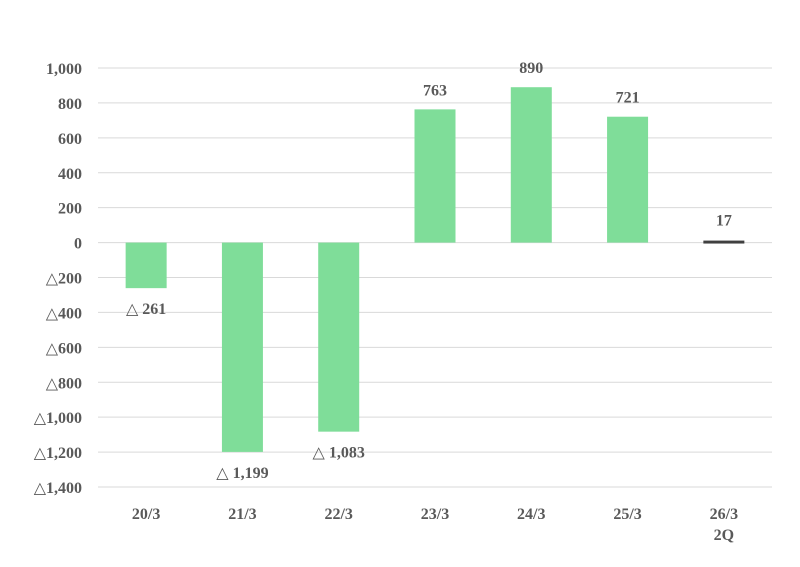 The height and width of the screenshot is (567, 800). What do you see at coordinates (70, 209) in the screenshot?
I see `y-tick-label: 200` at bounding box center [70, 209].